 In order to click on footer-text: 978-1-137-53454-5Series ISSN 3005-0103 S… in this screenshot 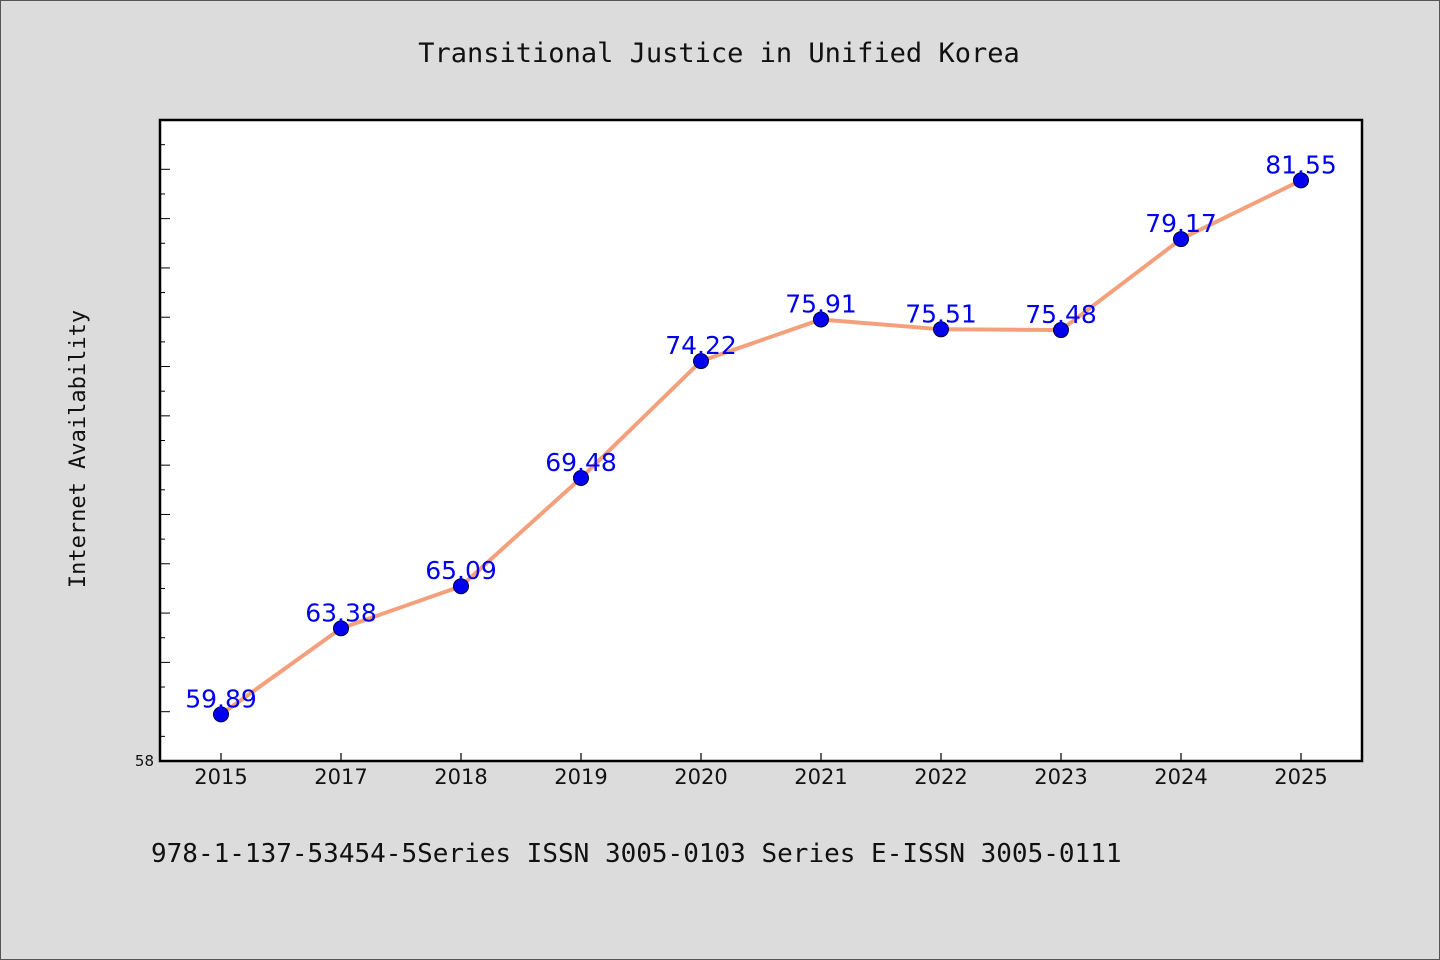, I will do `click(636, 854)`.